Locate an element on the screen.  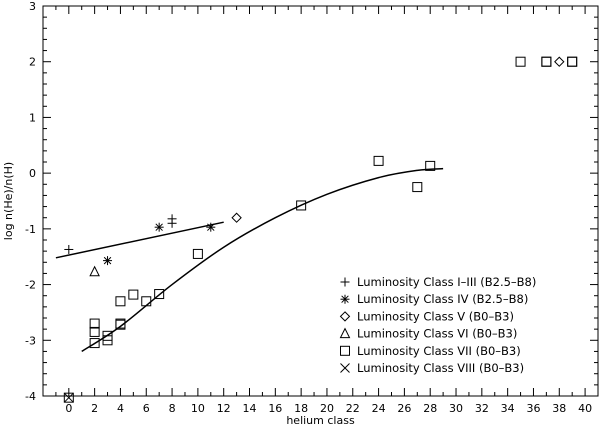
y-tick-label: 3 is located at coordinates (32, 6).